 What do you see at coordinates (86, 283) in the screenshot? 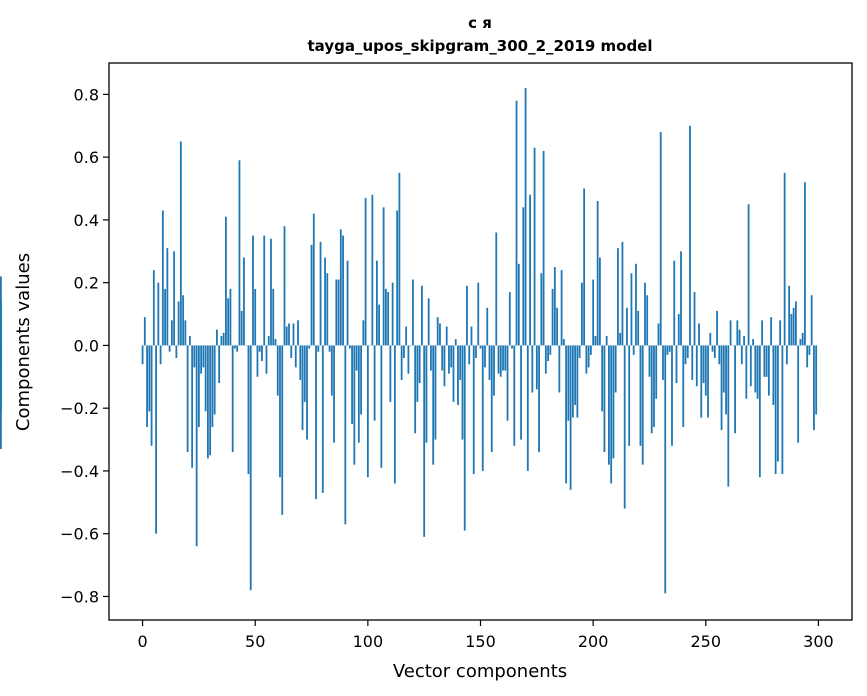
I see `y-tick-label: 0.2` at bounding box center [86, 283].